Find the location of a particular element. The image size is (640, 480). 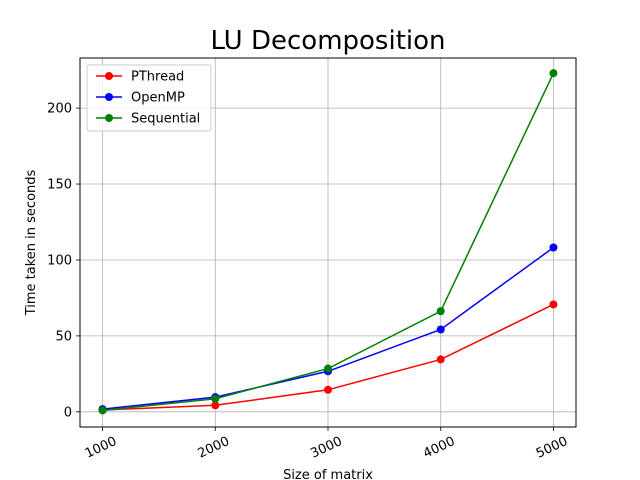

legend-marker-openmp is located at coordinates (109, 97).